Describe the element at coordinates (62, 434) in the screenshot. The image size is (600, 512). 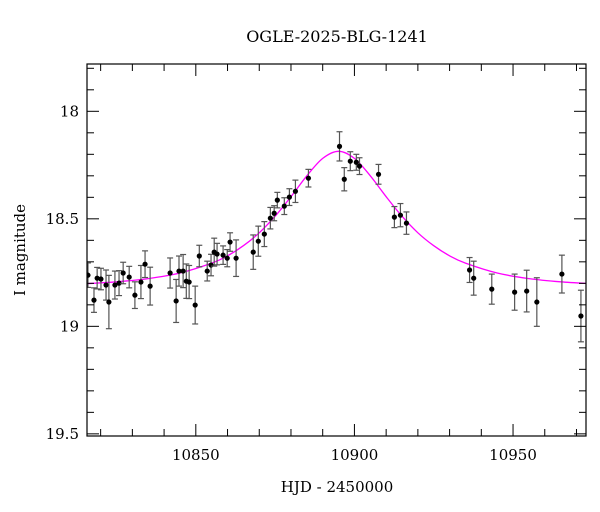
I see `y-tick-label: 19.5` at that location.